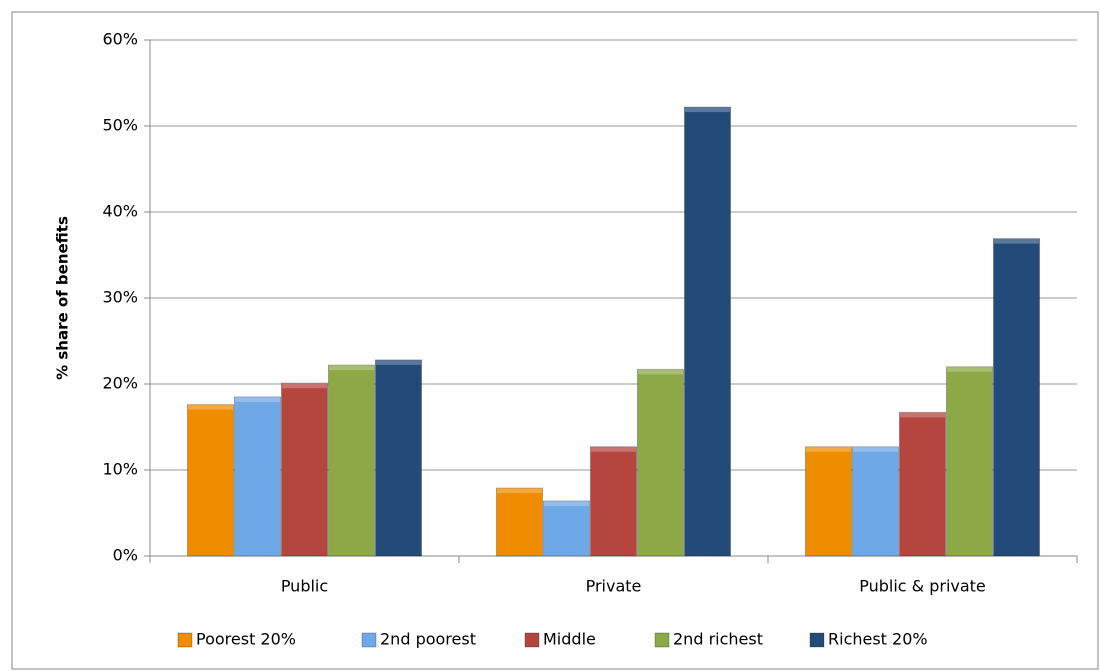 The image size is (1100, 671). Describe the element at coordinates (63, 298) in the screenshot. I see `y-axis-title: % share of benefits` at that location.